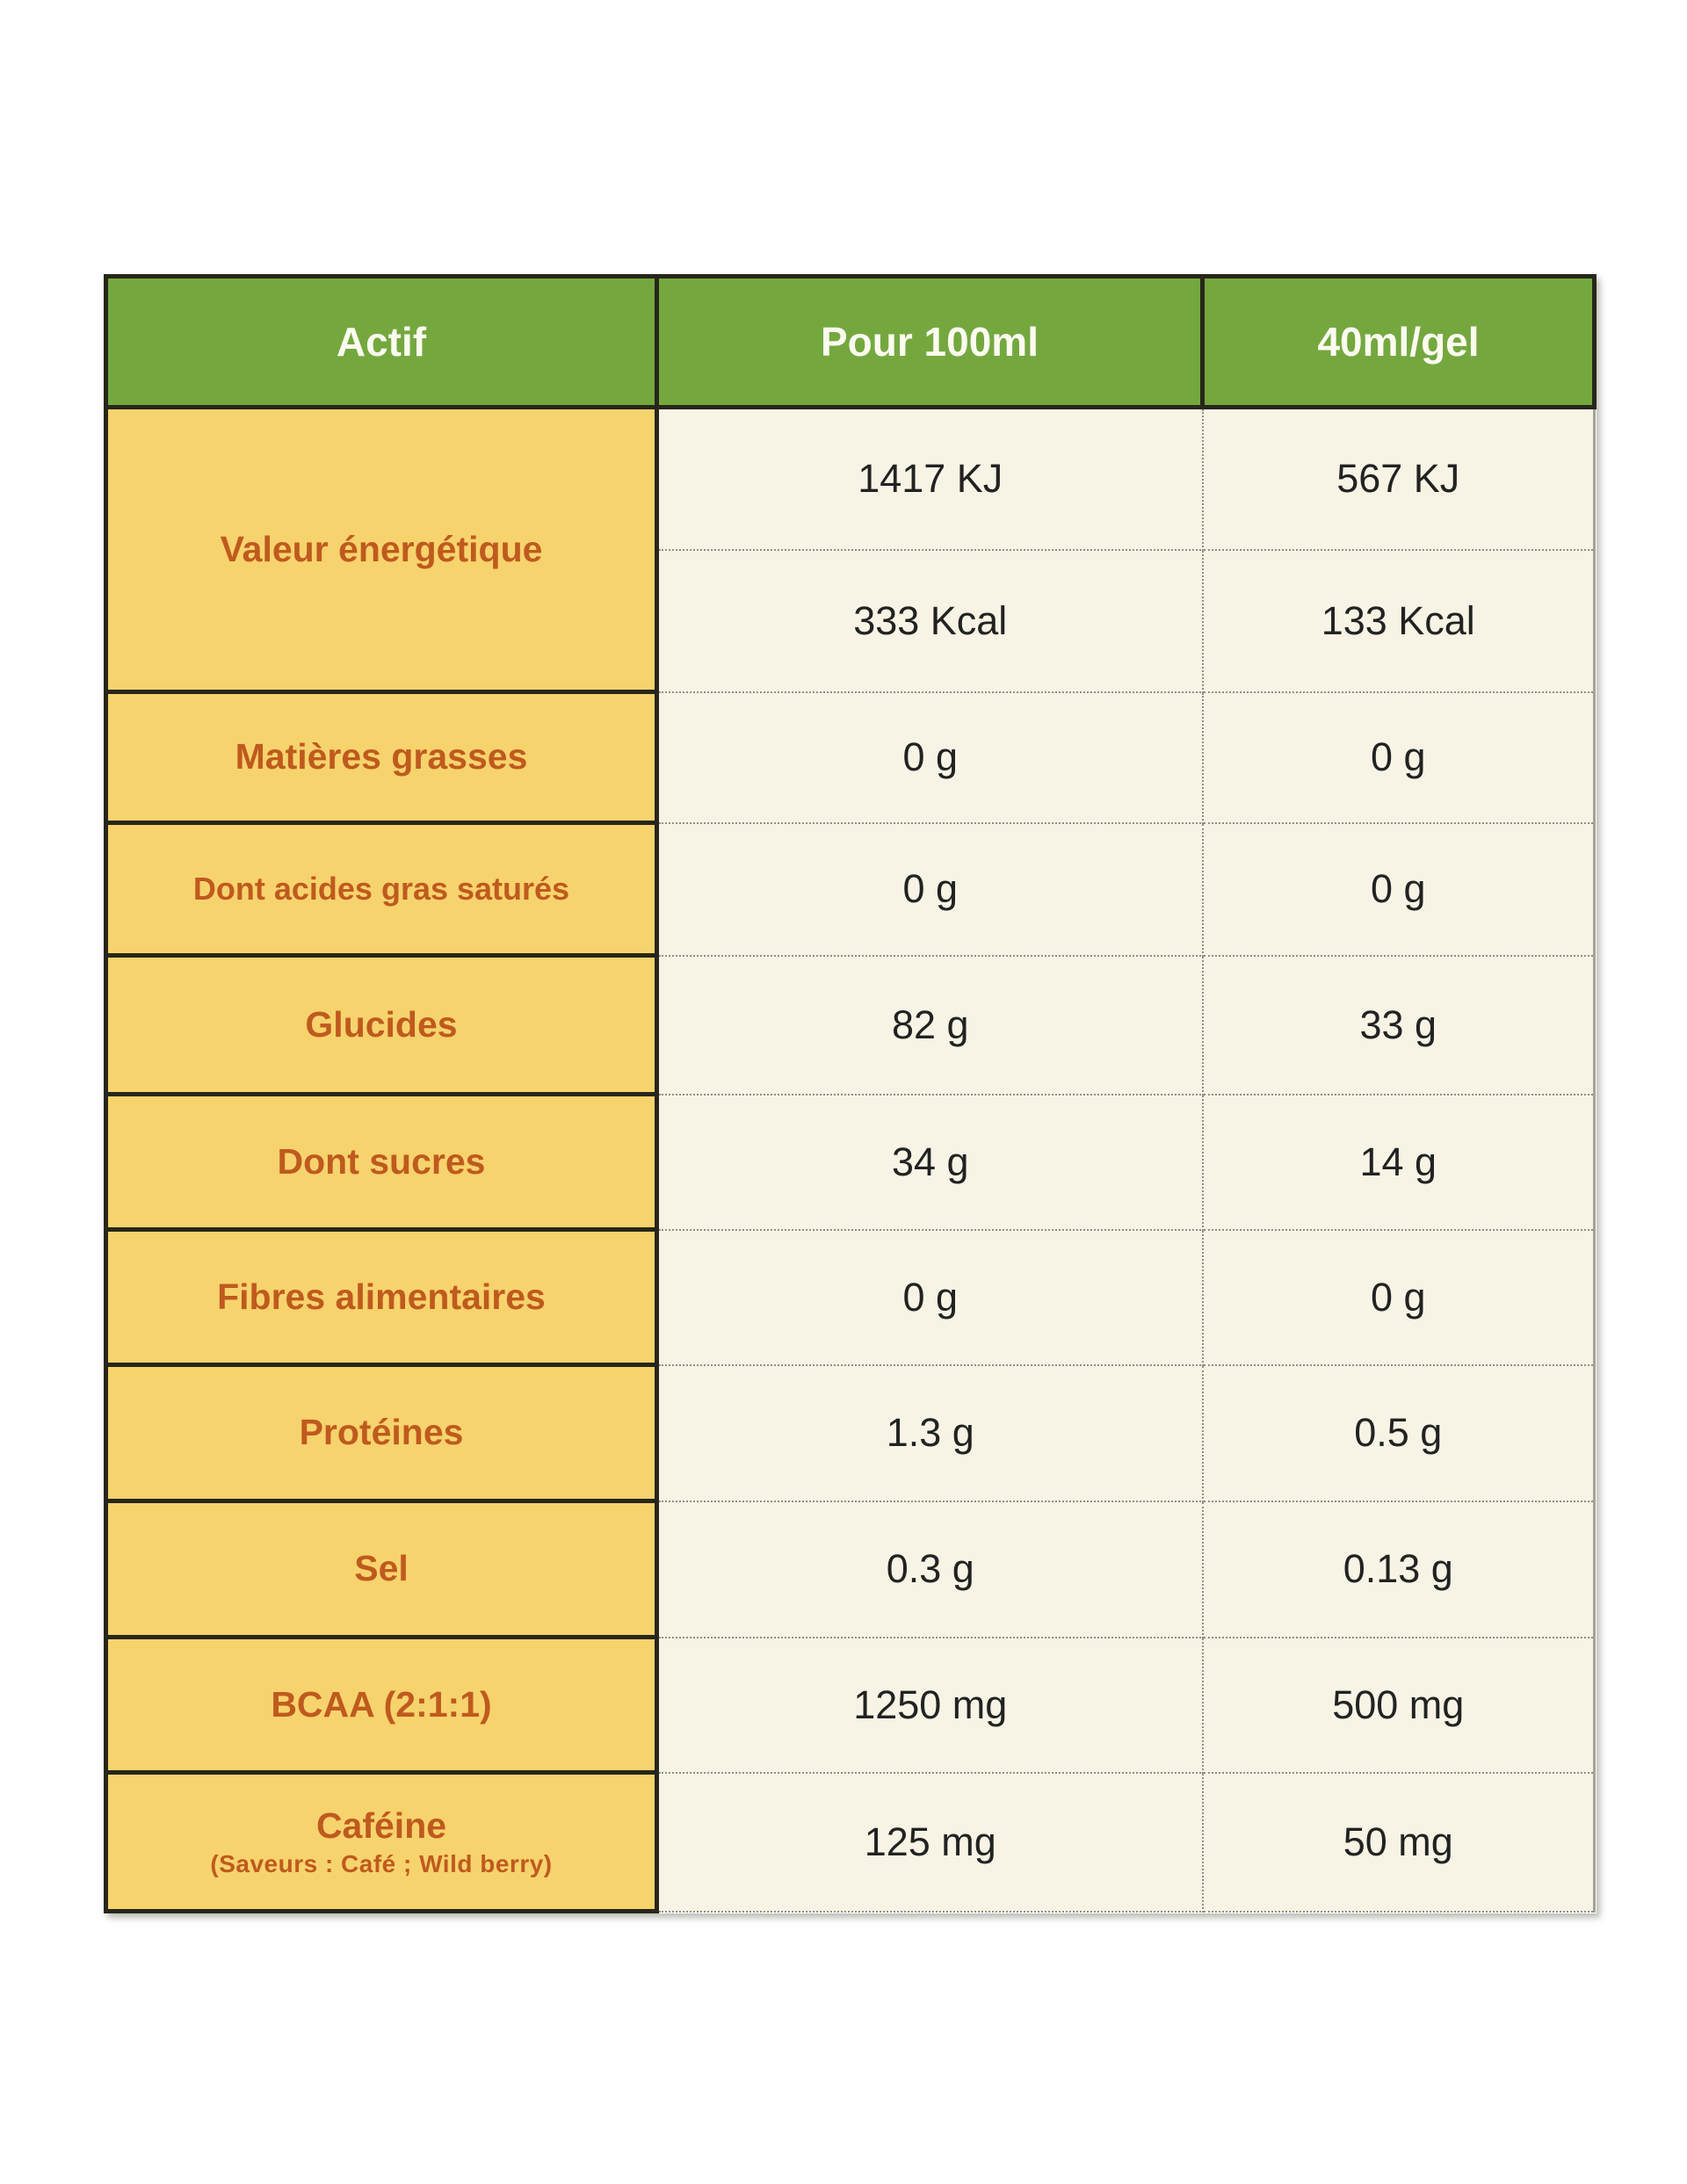 The width and height of the screenshot is (1687, 2184). I want to click on header-row: Actif Pour 100ml 40ml/gel, so click(850, 341).